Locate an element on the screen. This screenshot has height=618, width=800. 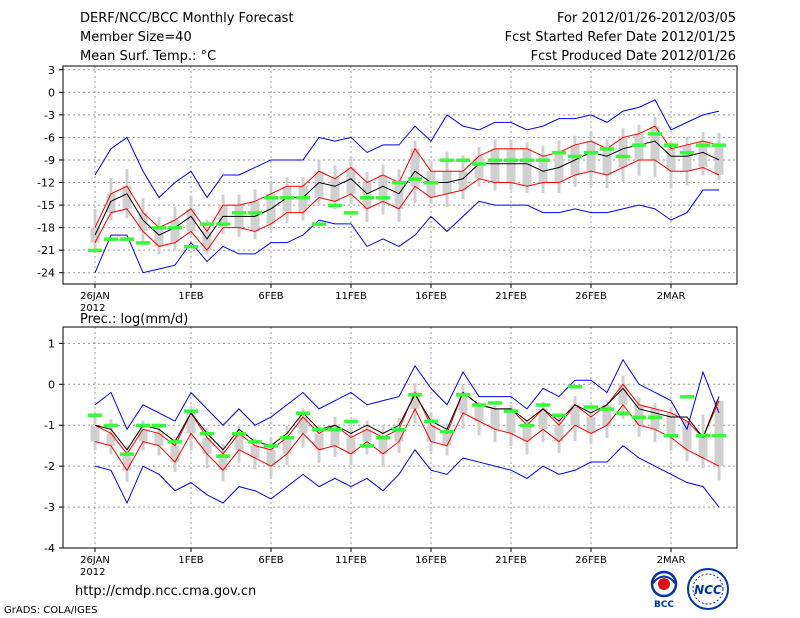
ncc-logo-text: NCC is located at coordinates (708, 590).